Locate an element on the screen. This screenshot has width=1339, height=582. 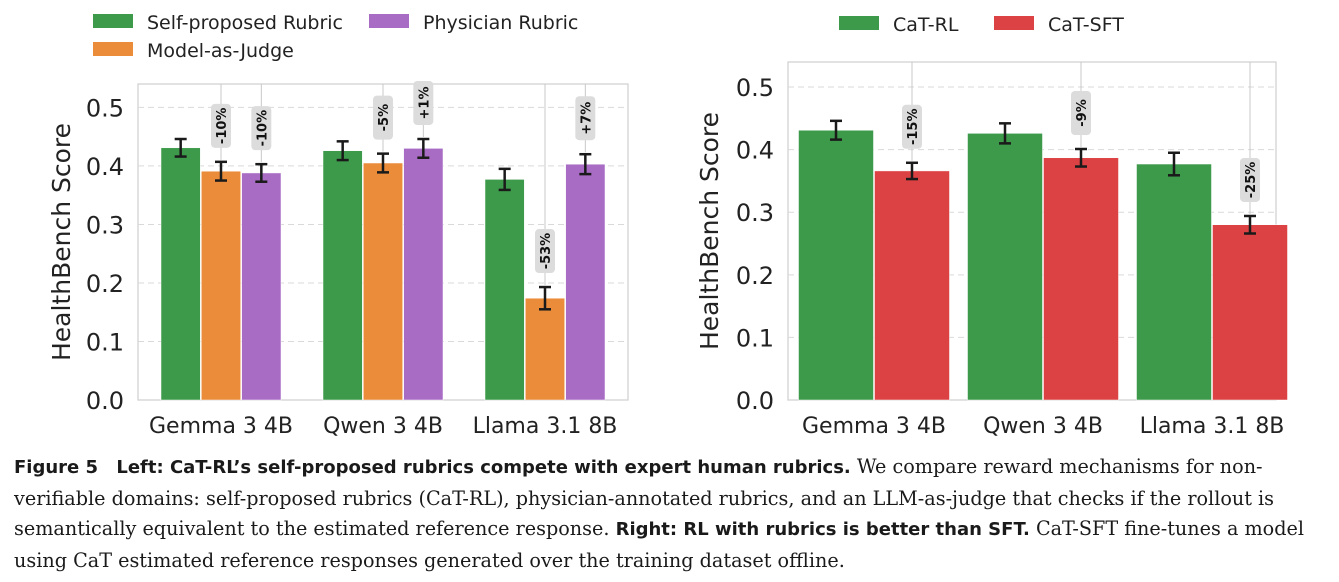
left-annotation-label: +7% is located at coordinates (586, 118).